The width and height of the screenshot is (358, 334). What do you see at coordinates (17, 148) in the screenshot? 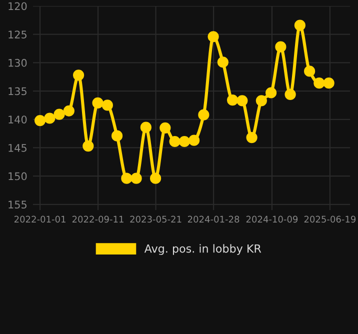
I see `y-tick-label: 145` at bounding box center [17, 148].